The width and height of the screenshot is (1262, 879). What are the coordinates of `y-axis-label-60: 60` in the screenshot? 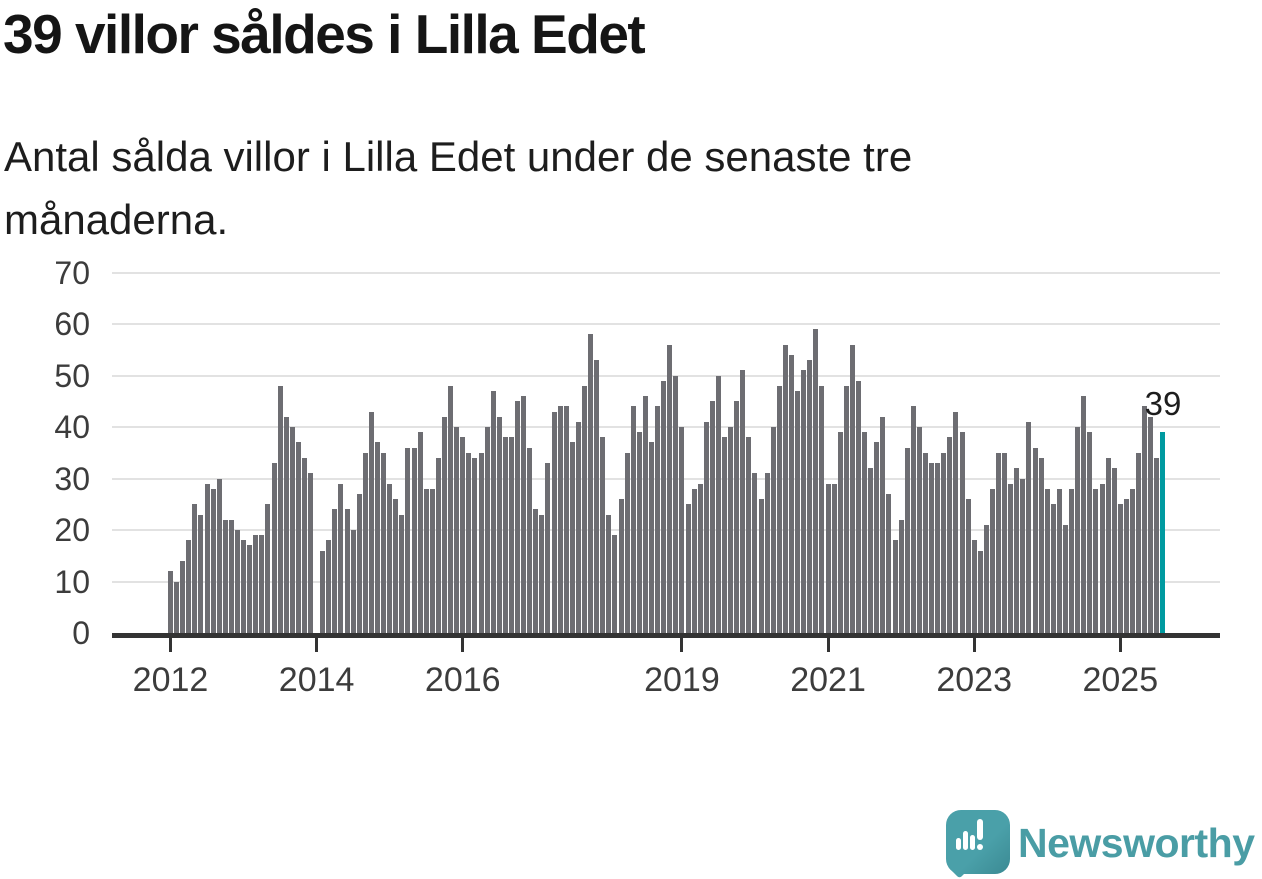 It's located at (72, 324).